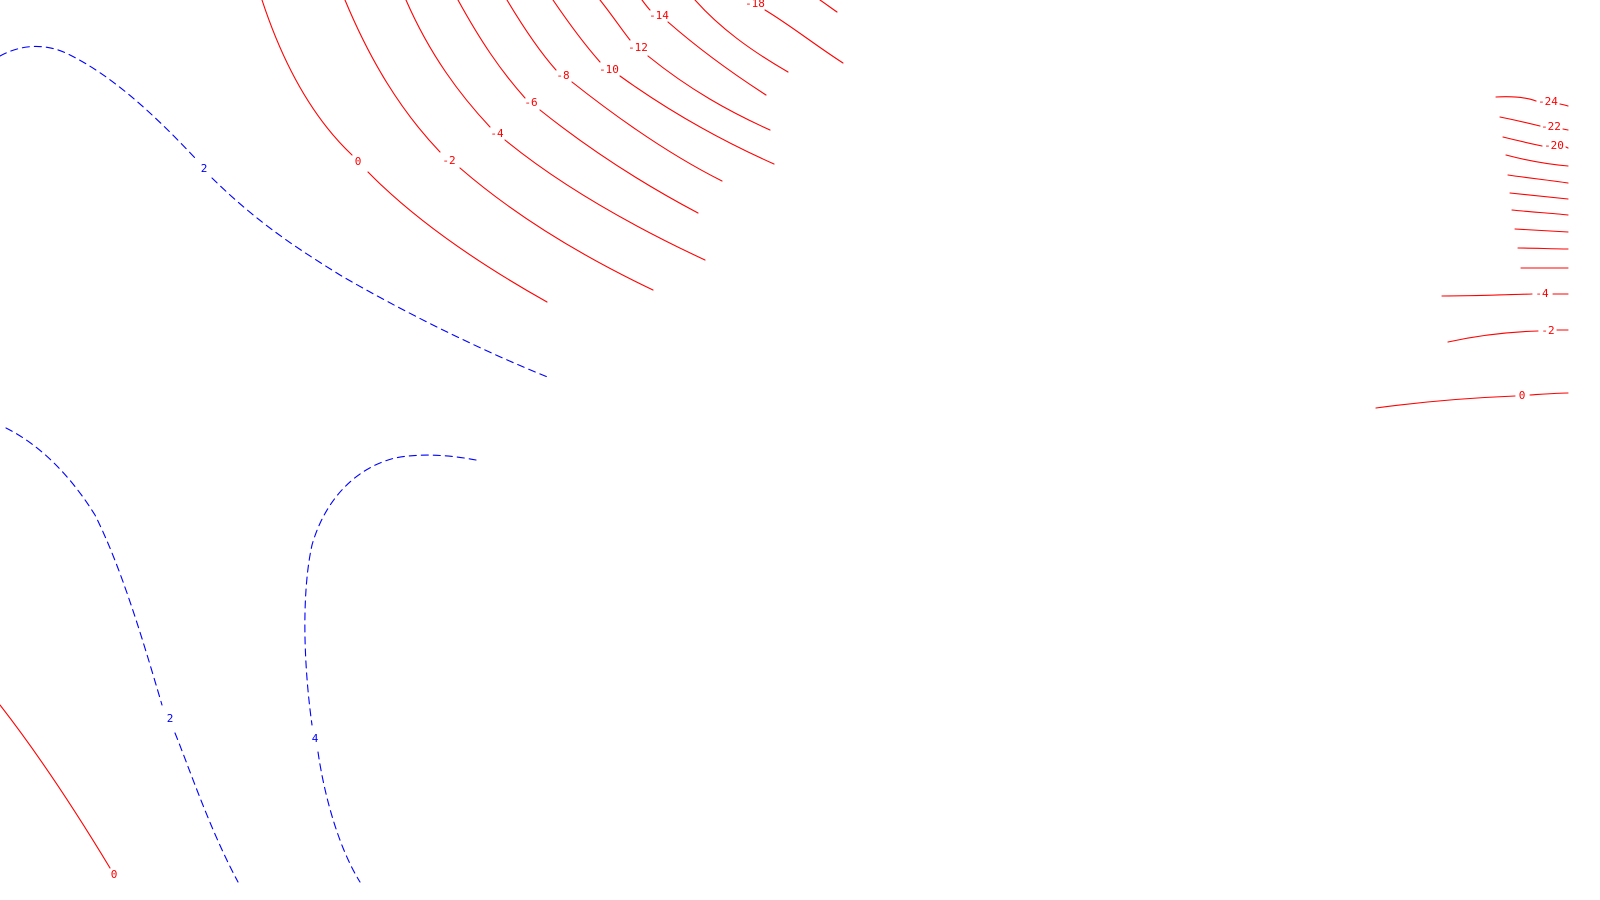 The width and height of the screenshot is (1600, 900). I want to click on lower-left-contour-group: 0, so click(59, 792).